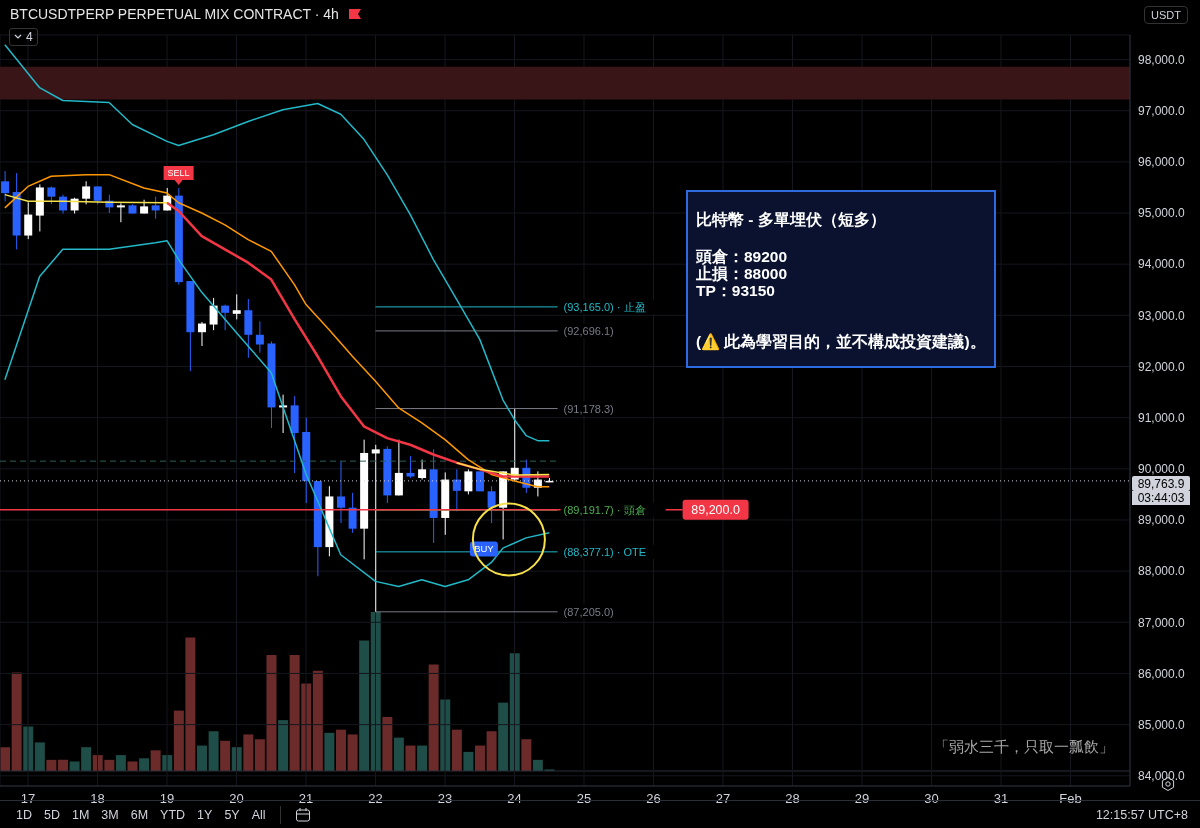  I want to click on text: 1Y, so click(205, 815).